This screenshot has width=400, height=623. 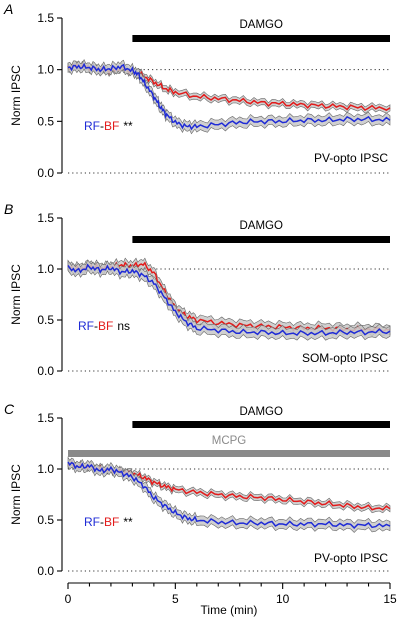 What do you see at coordinates (283, 599) in the screenshot?
I see `x-tick-label: 10` at bounding box center [283, 599].